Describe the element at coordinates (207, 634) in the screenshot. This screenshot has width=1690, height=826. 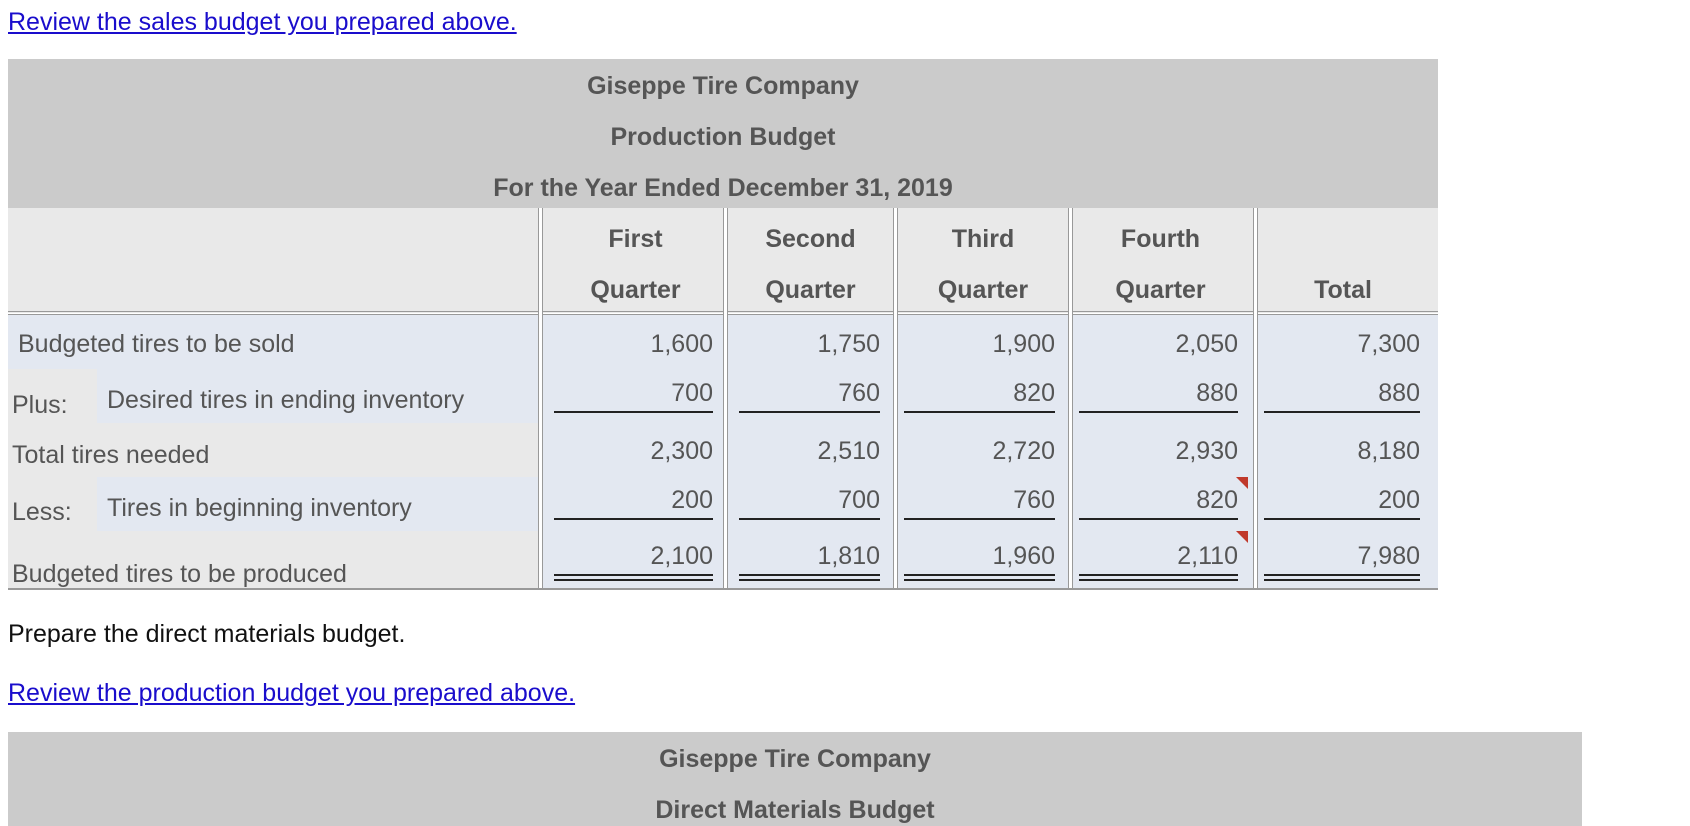
I see `instruction-text: Prepare the direct materials budget.` at that location.